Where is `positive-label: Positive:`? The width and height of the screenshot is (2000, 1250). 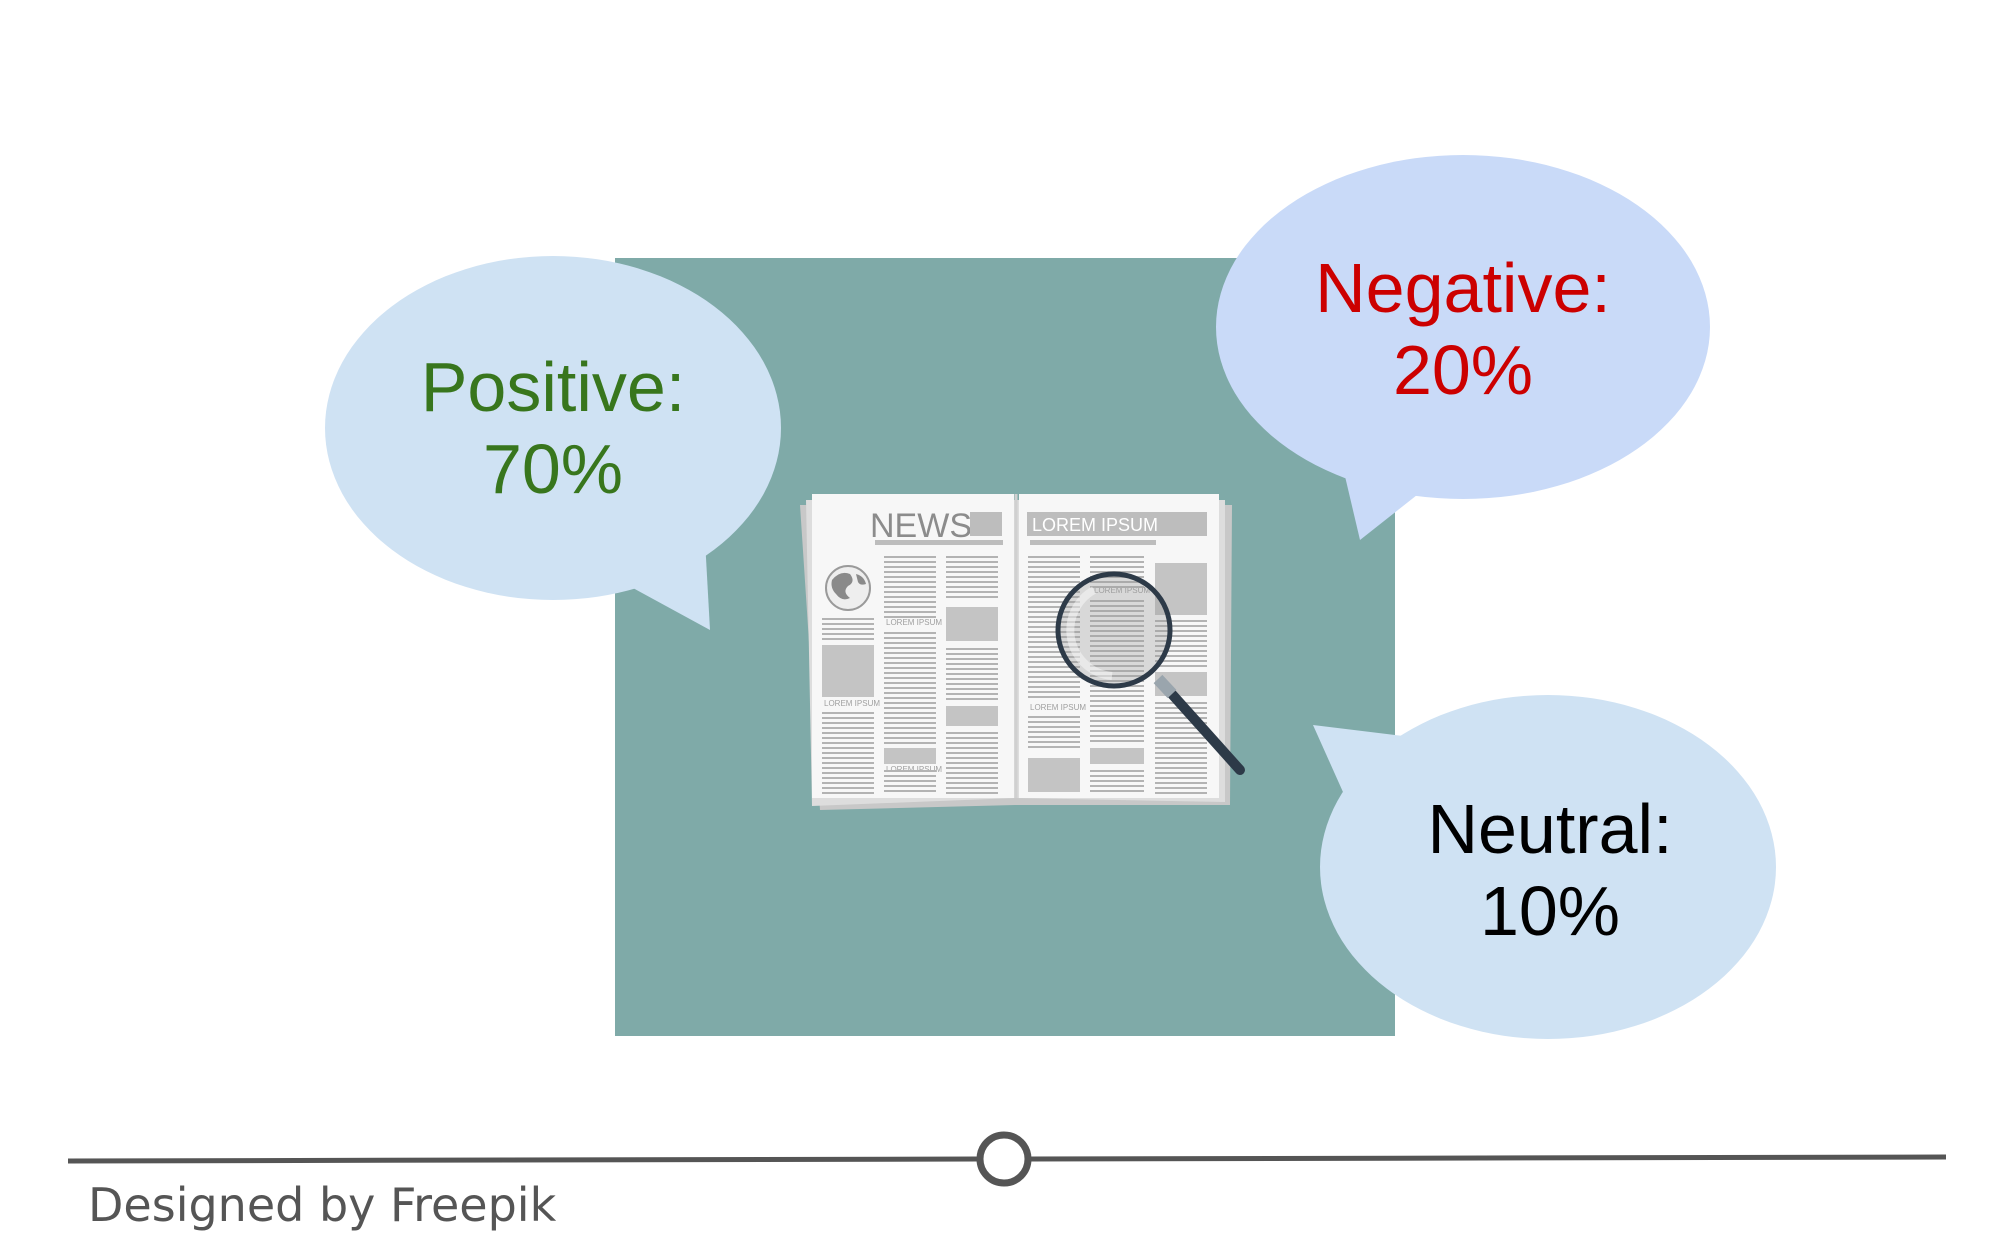
positive-label: Positive: is located at coordinates (553, 387).